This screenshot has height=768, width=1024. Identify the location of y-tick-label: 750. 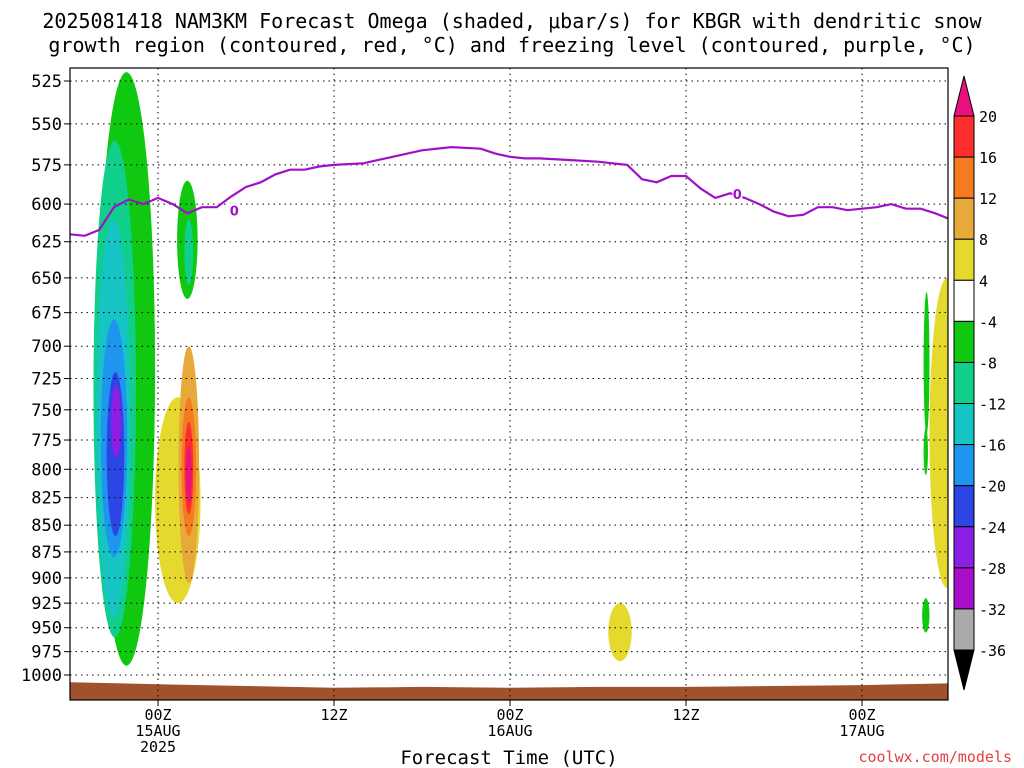
(46, 411).